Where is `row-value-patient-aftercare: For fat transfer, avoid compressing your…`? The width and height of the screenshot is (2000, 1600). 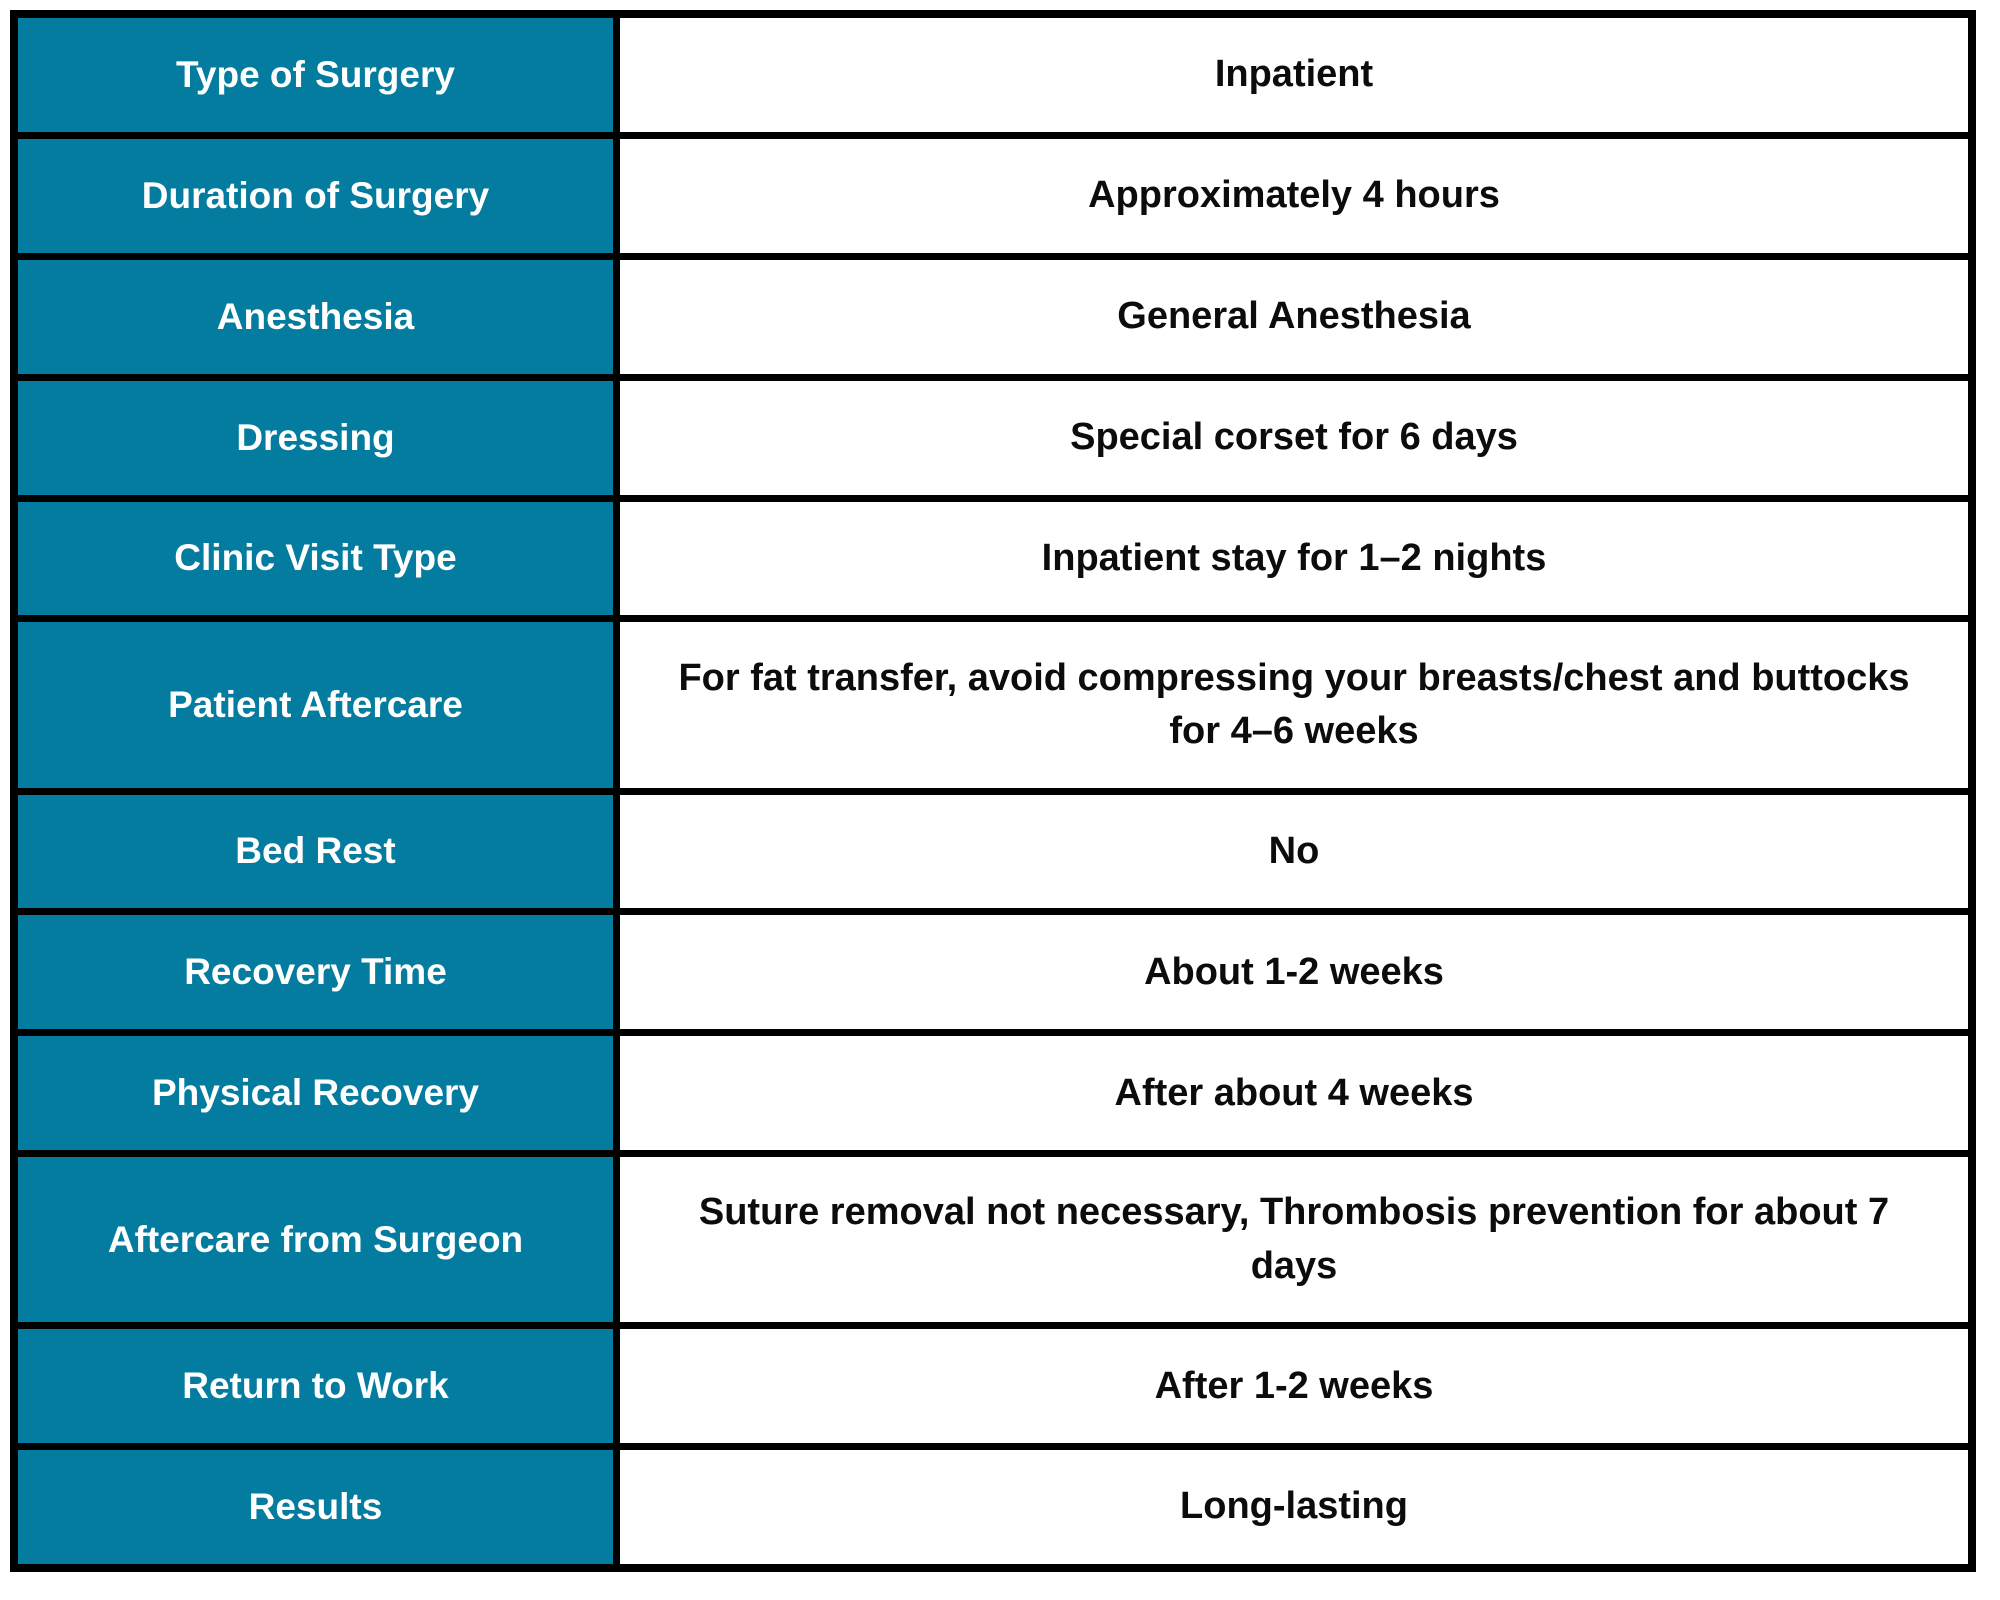
row-value-patient-aftercare: For fat transfer, avoid compressing your… is located at coordinates (1294, 705).